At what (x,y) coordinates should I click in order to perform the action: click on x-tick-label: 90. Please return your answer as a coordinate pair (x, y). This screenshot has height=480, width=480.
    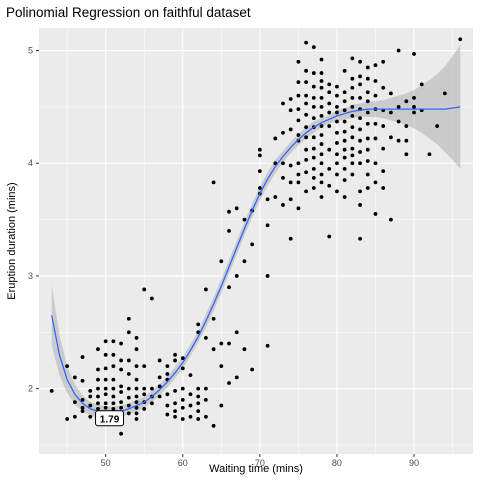
    Looking at the image, I should click on (414, 463).